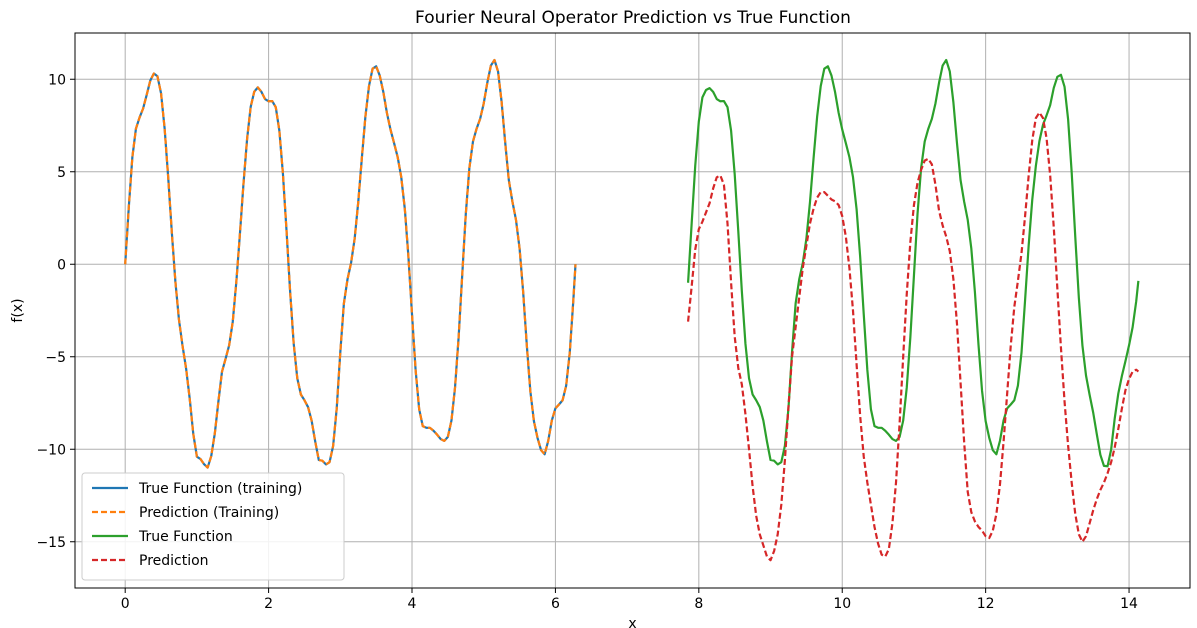  I want to click on legend-box, so click(213, 526).